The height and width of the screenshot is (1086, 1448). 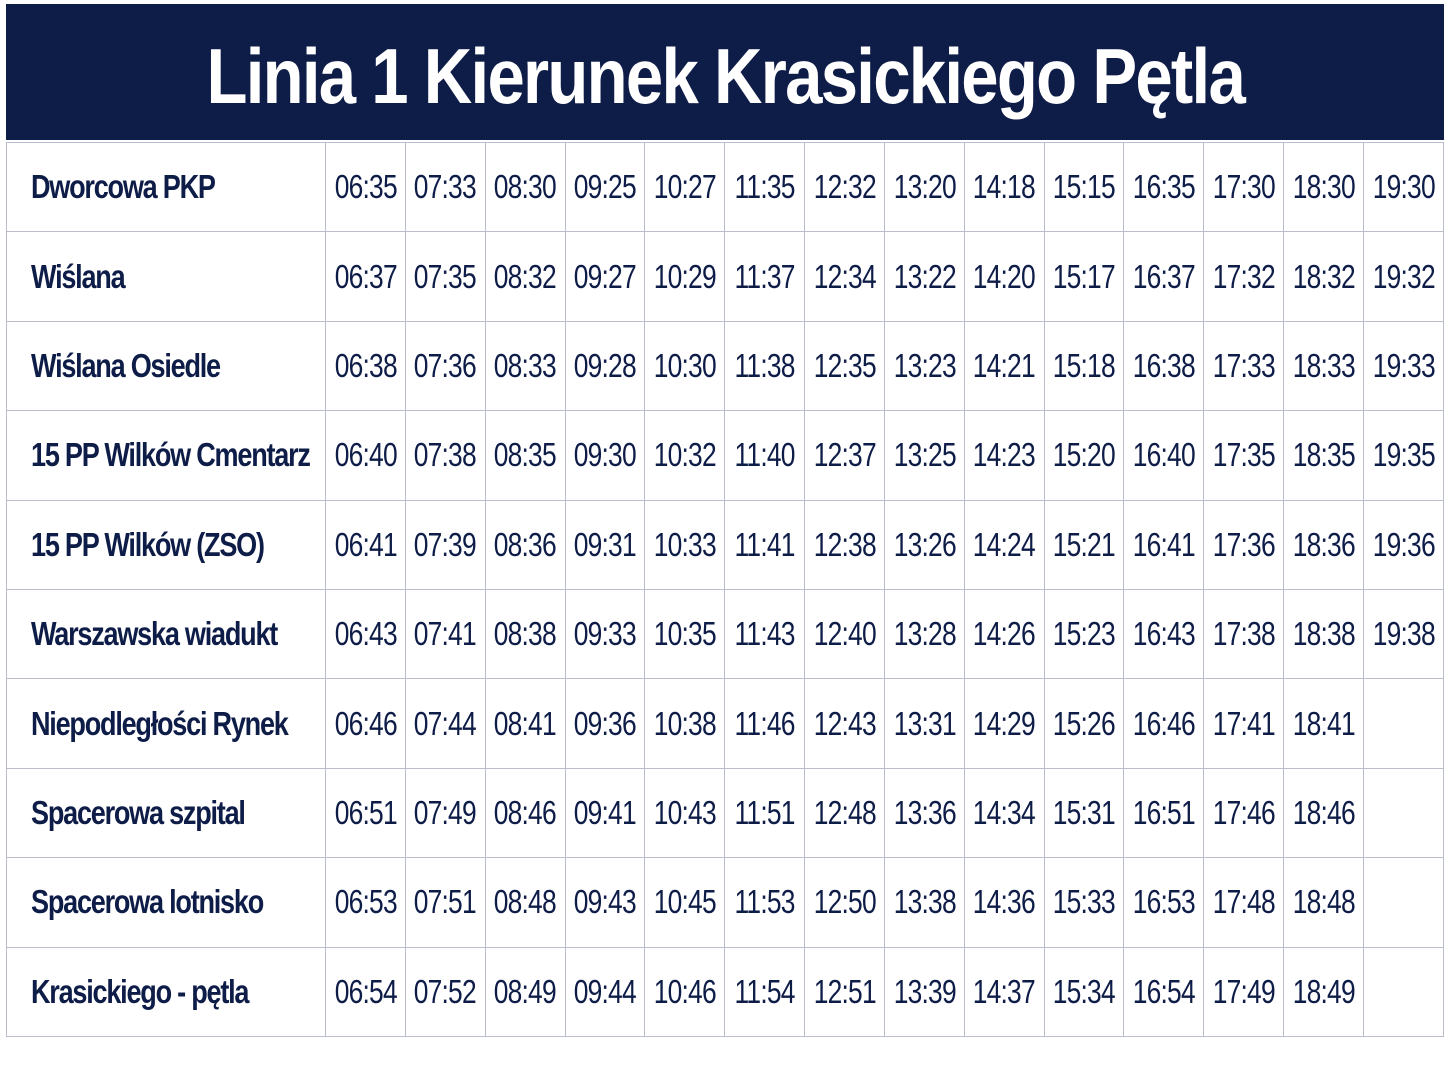 I want to click on departure-time: 16:53, so click(x=1164, y=902).